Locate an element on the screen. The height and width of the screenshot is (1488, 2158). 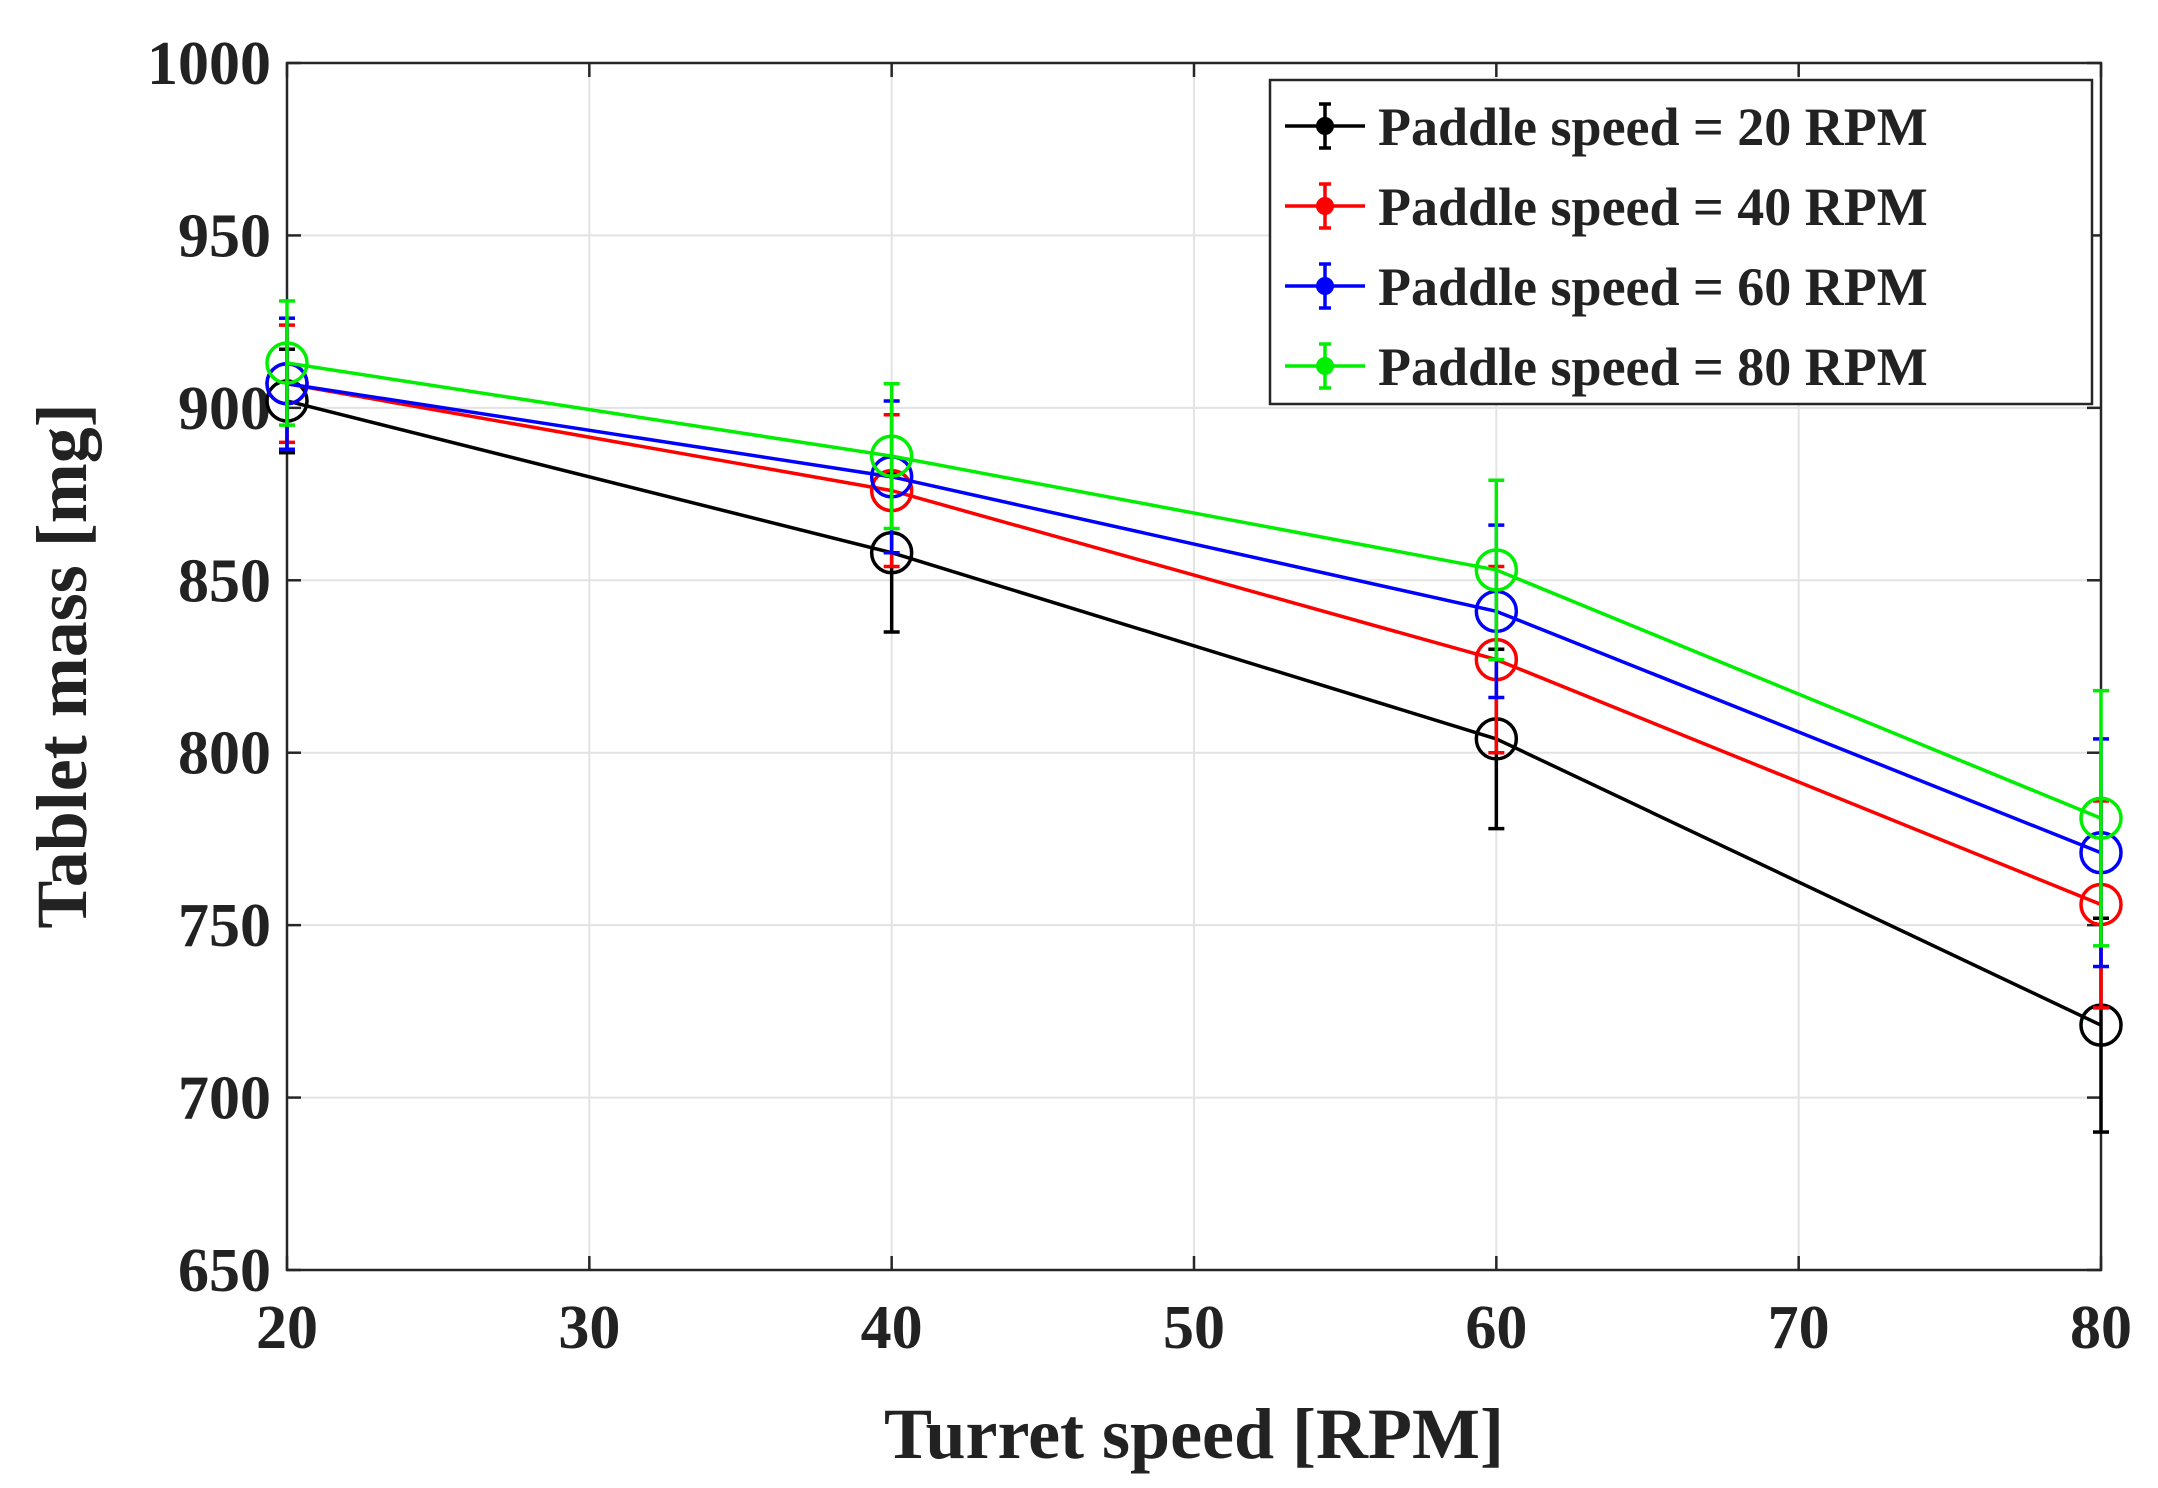
x-axis-title: Turret speed [RPM] is located at coordinates (1194, 1434).